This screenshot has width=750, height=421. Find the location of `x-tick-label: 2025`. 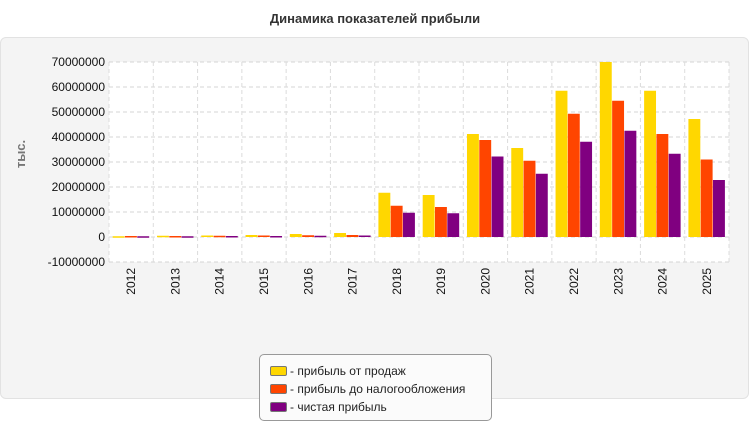

x-tick-label: 2025 is located at coordinates (707, 281).